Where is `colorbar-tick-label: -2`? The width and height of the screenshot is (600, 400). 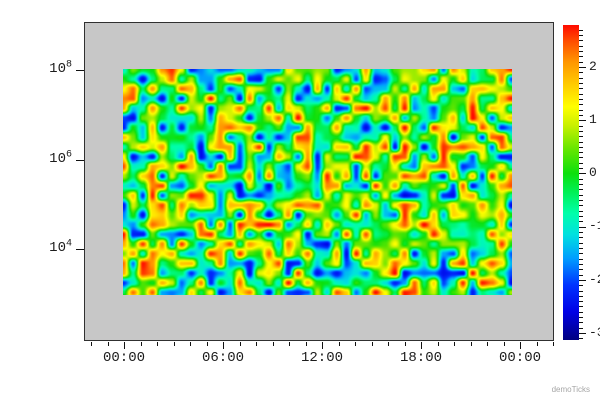 colorbar-tick-label: -2 is located at coordinates (594, 279).